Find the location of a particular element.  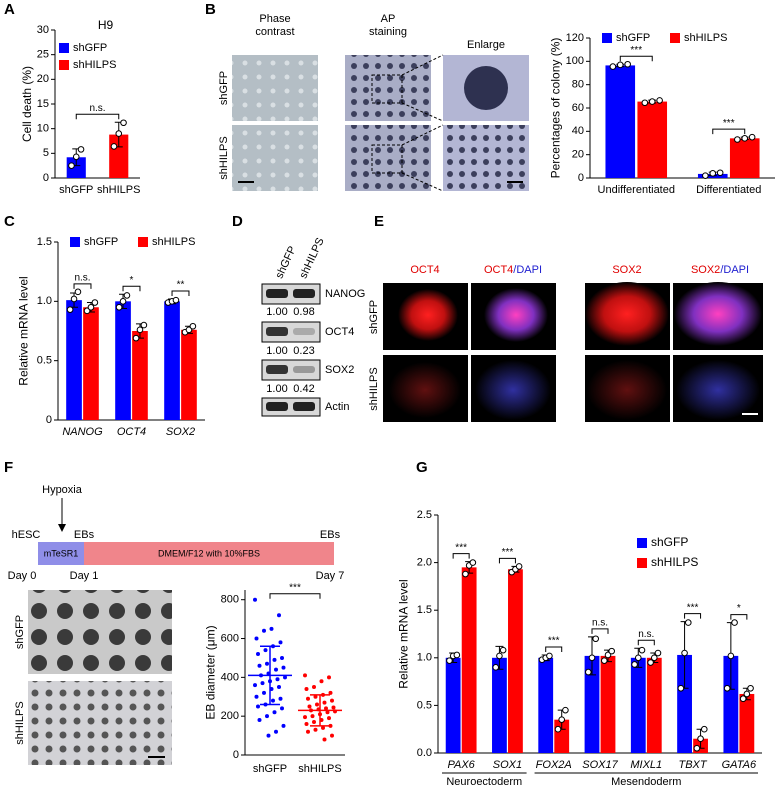

column-header: Phase is located at coordinates (274, 19).